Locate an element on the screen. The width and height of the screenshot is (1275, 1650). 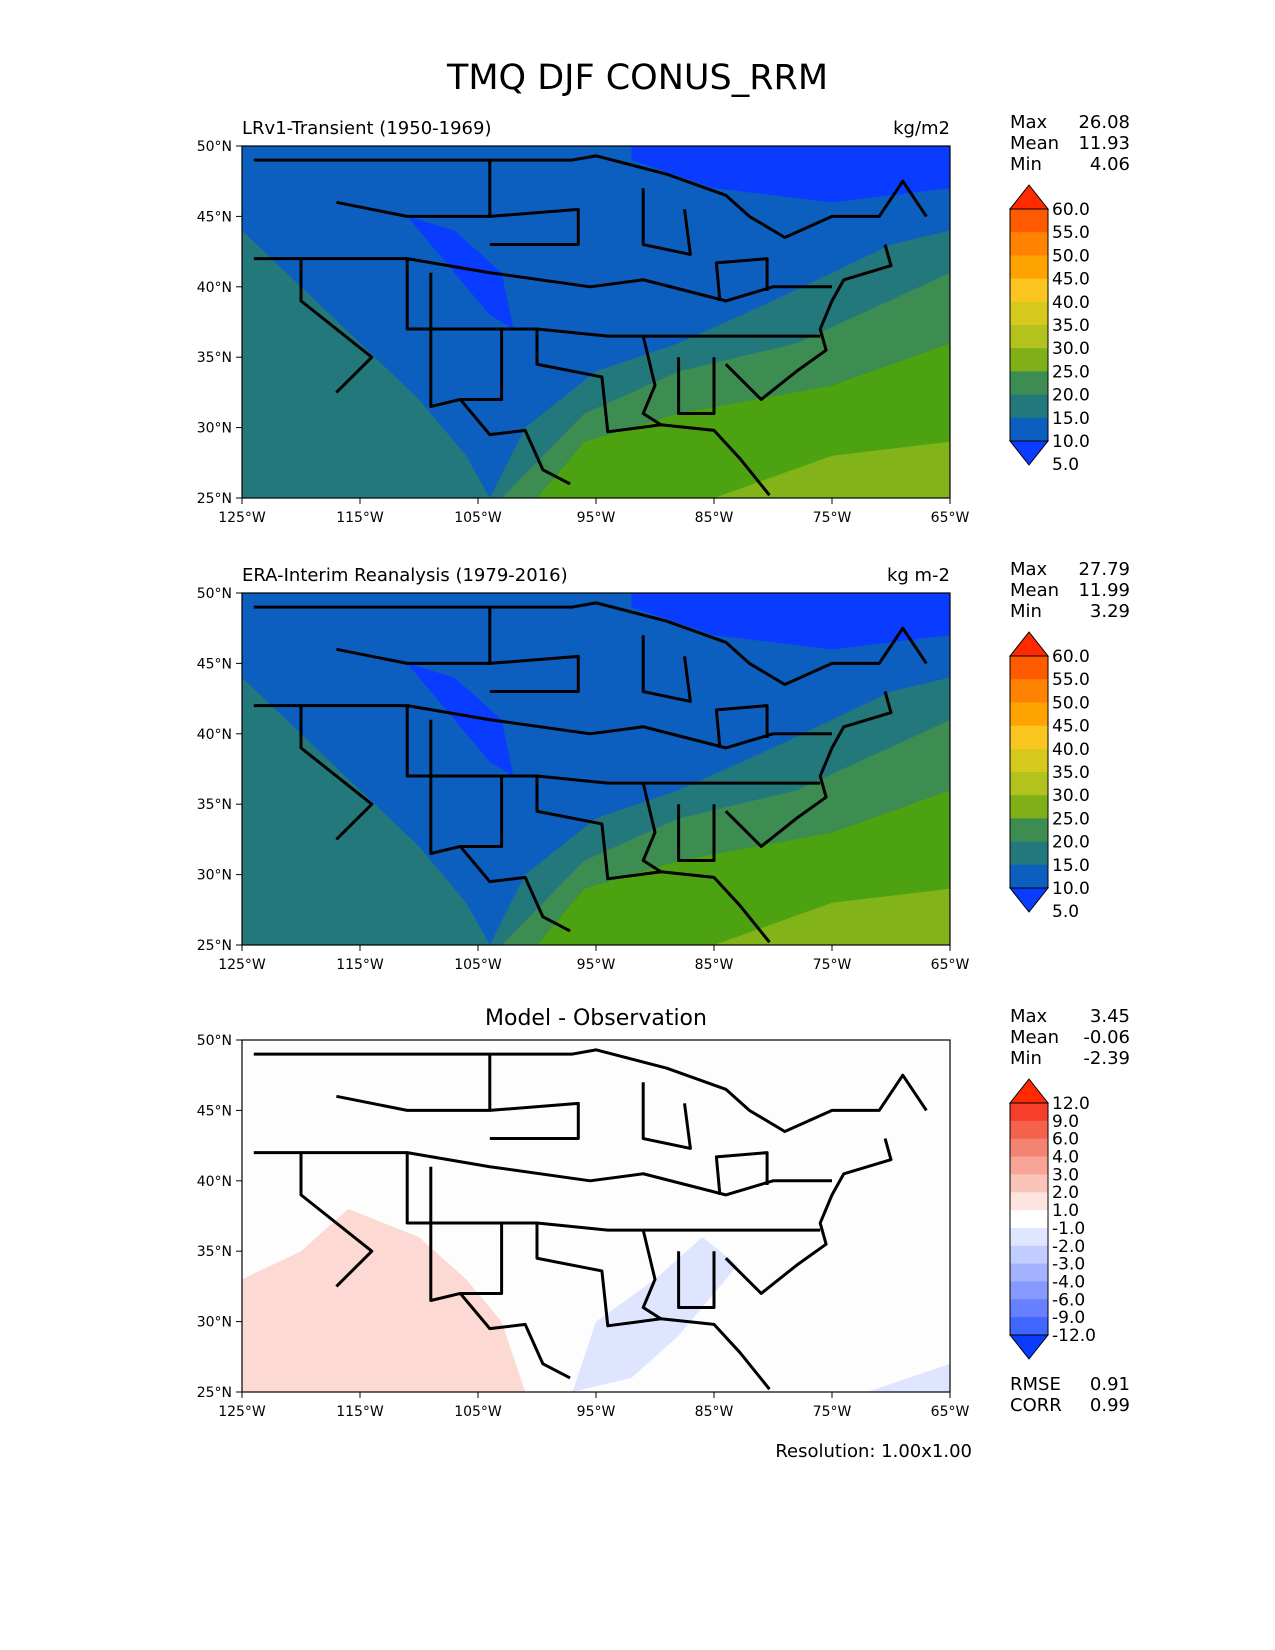
colorbar-label: 10.0 is located at coordinates (1071, 442).